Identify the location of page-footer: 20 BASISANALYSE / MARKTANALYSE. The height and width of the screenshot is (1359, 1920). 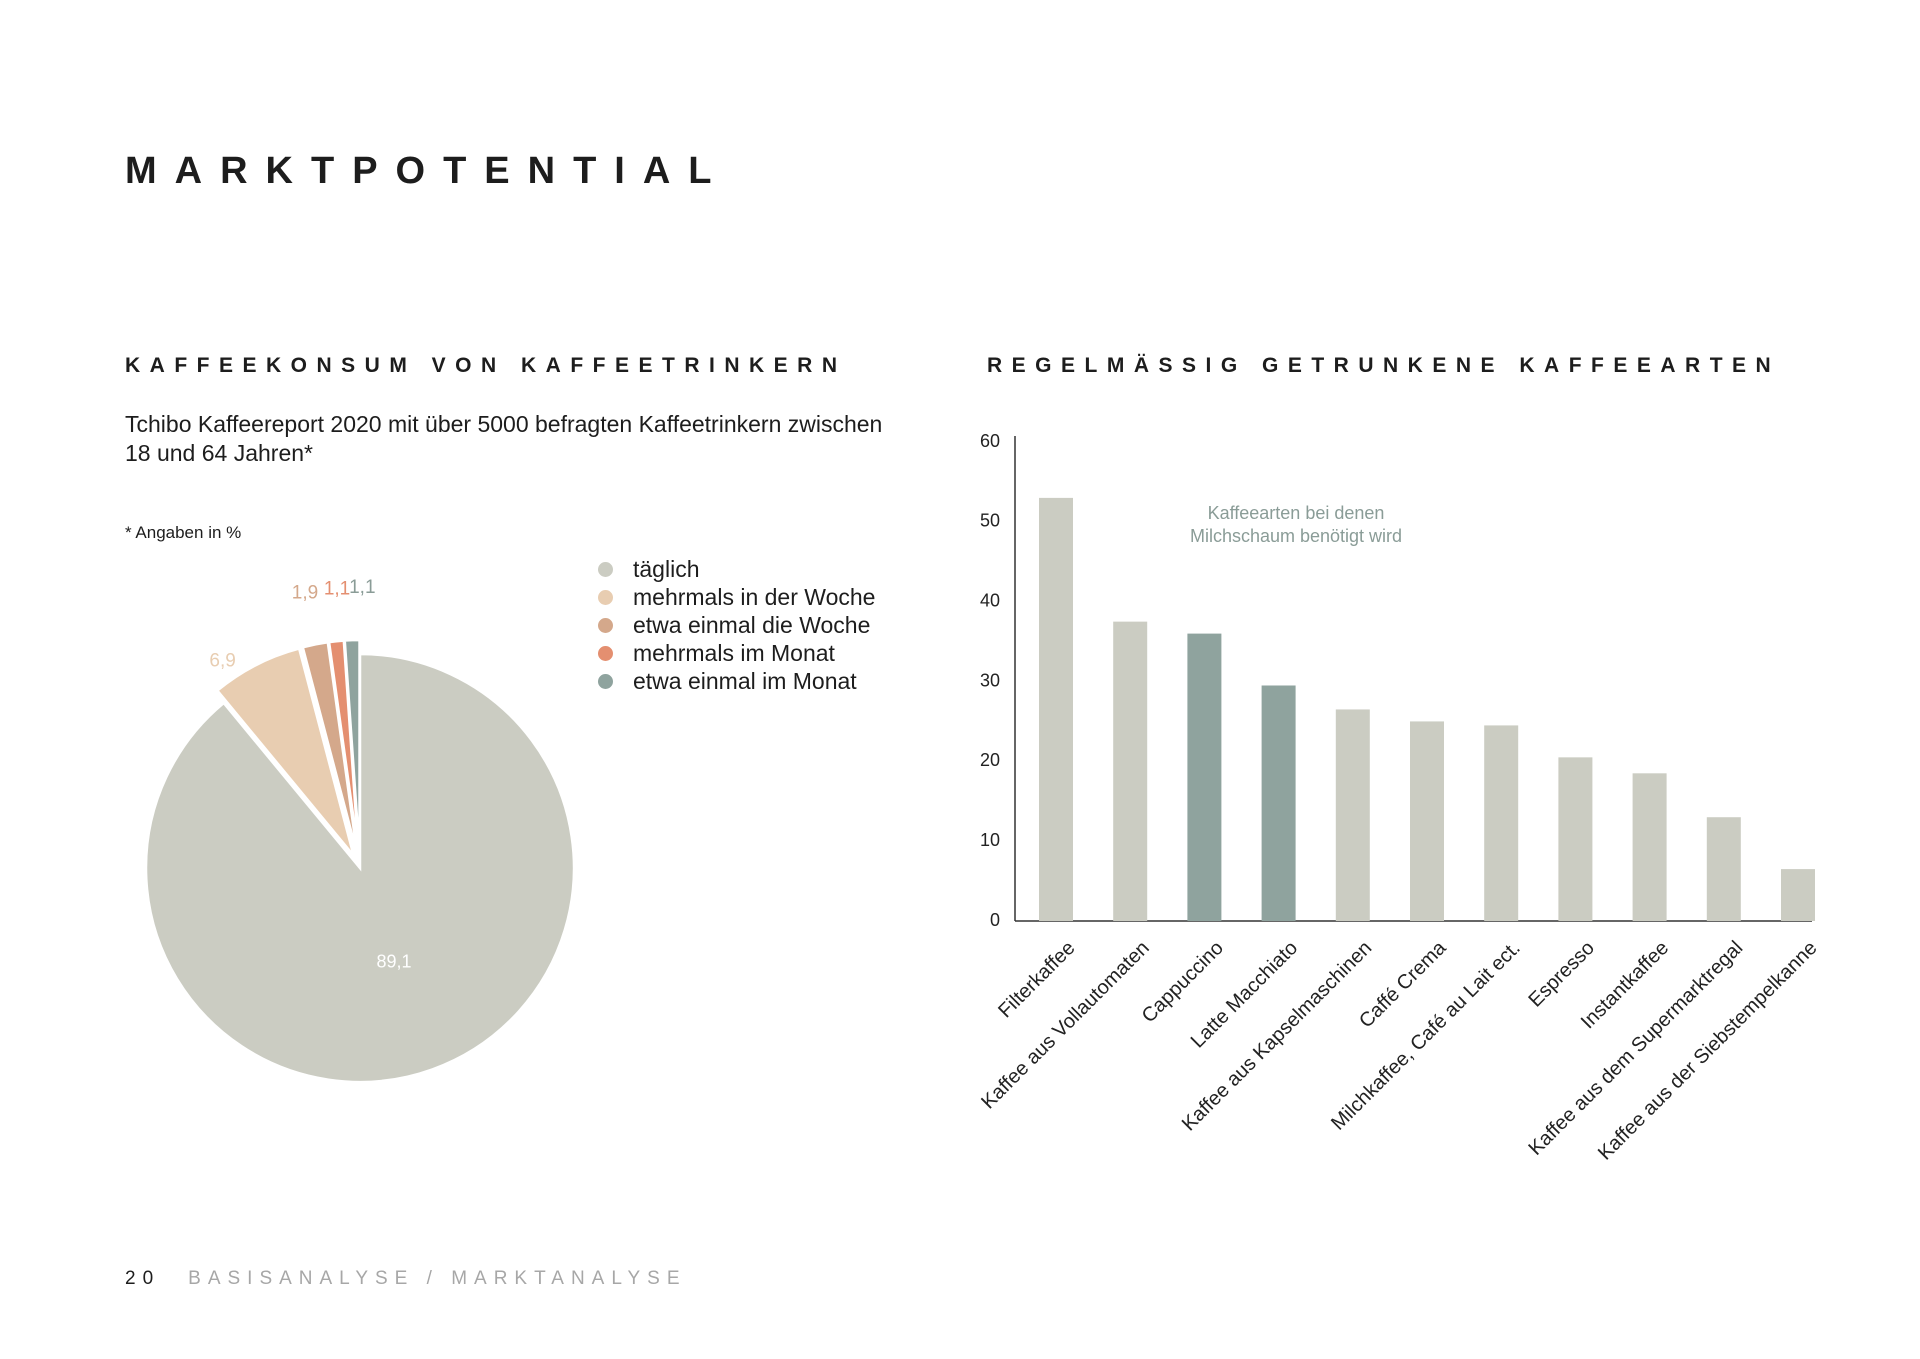
(406, 1279).